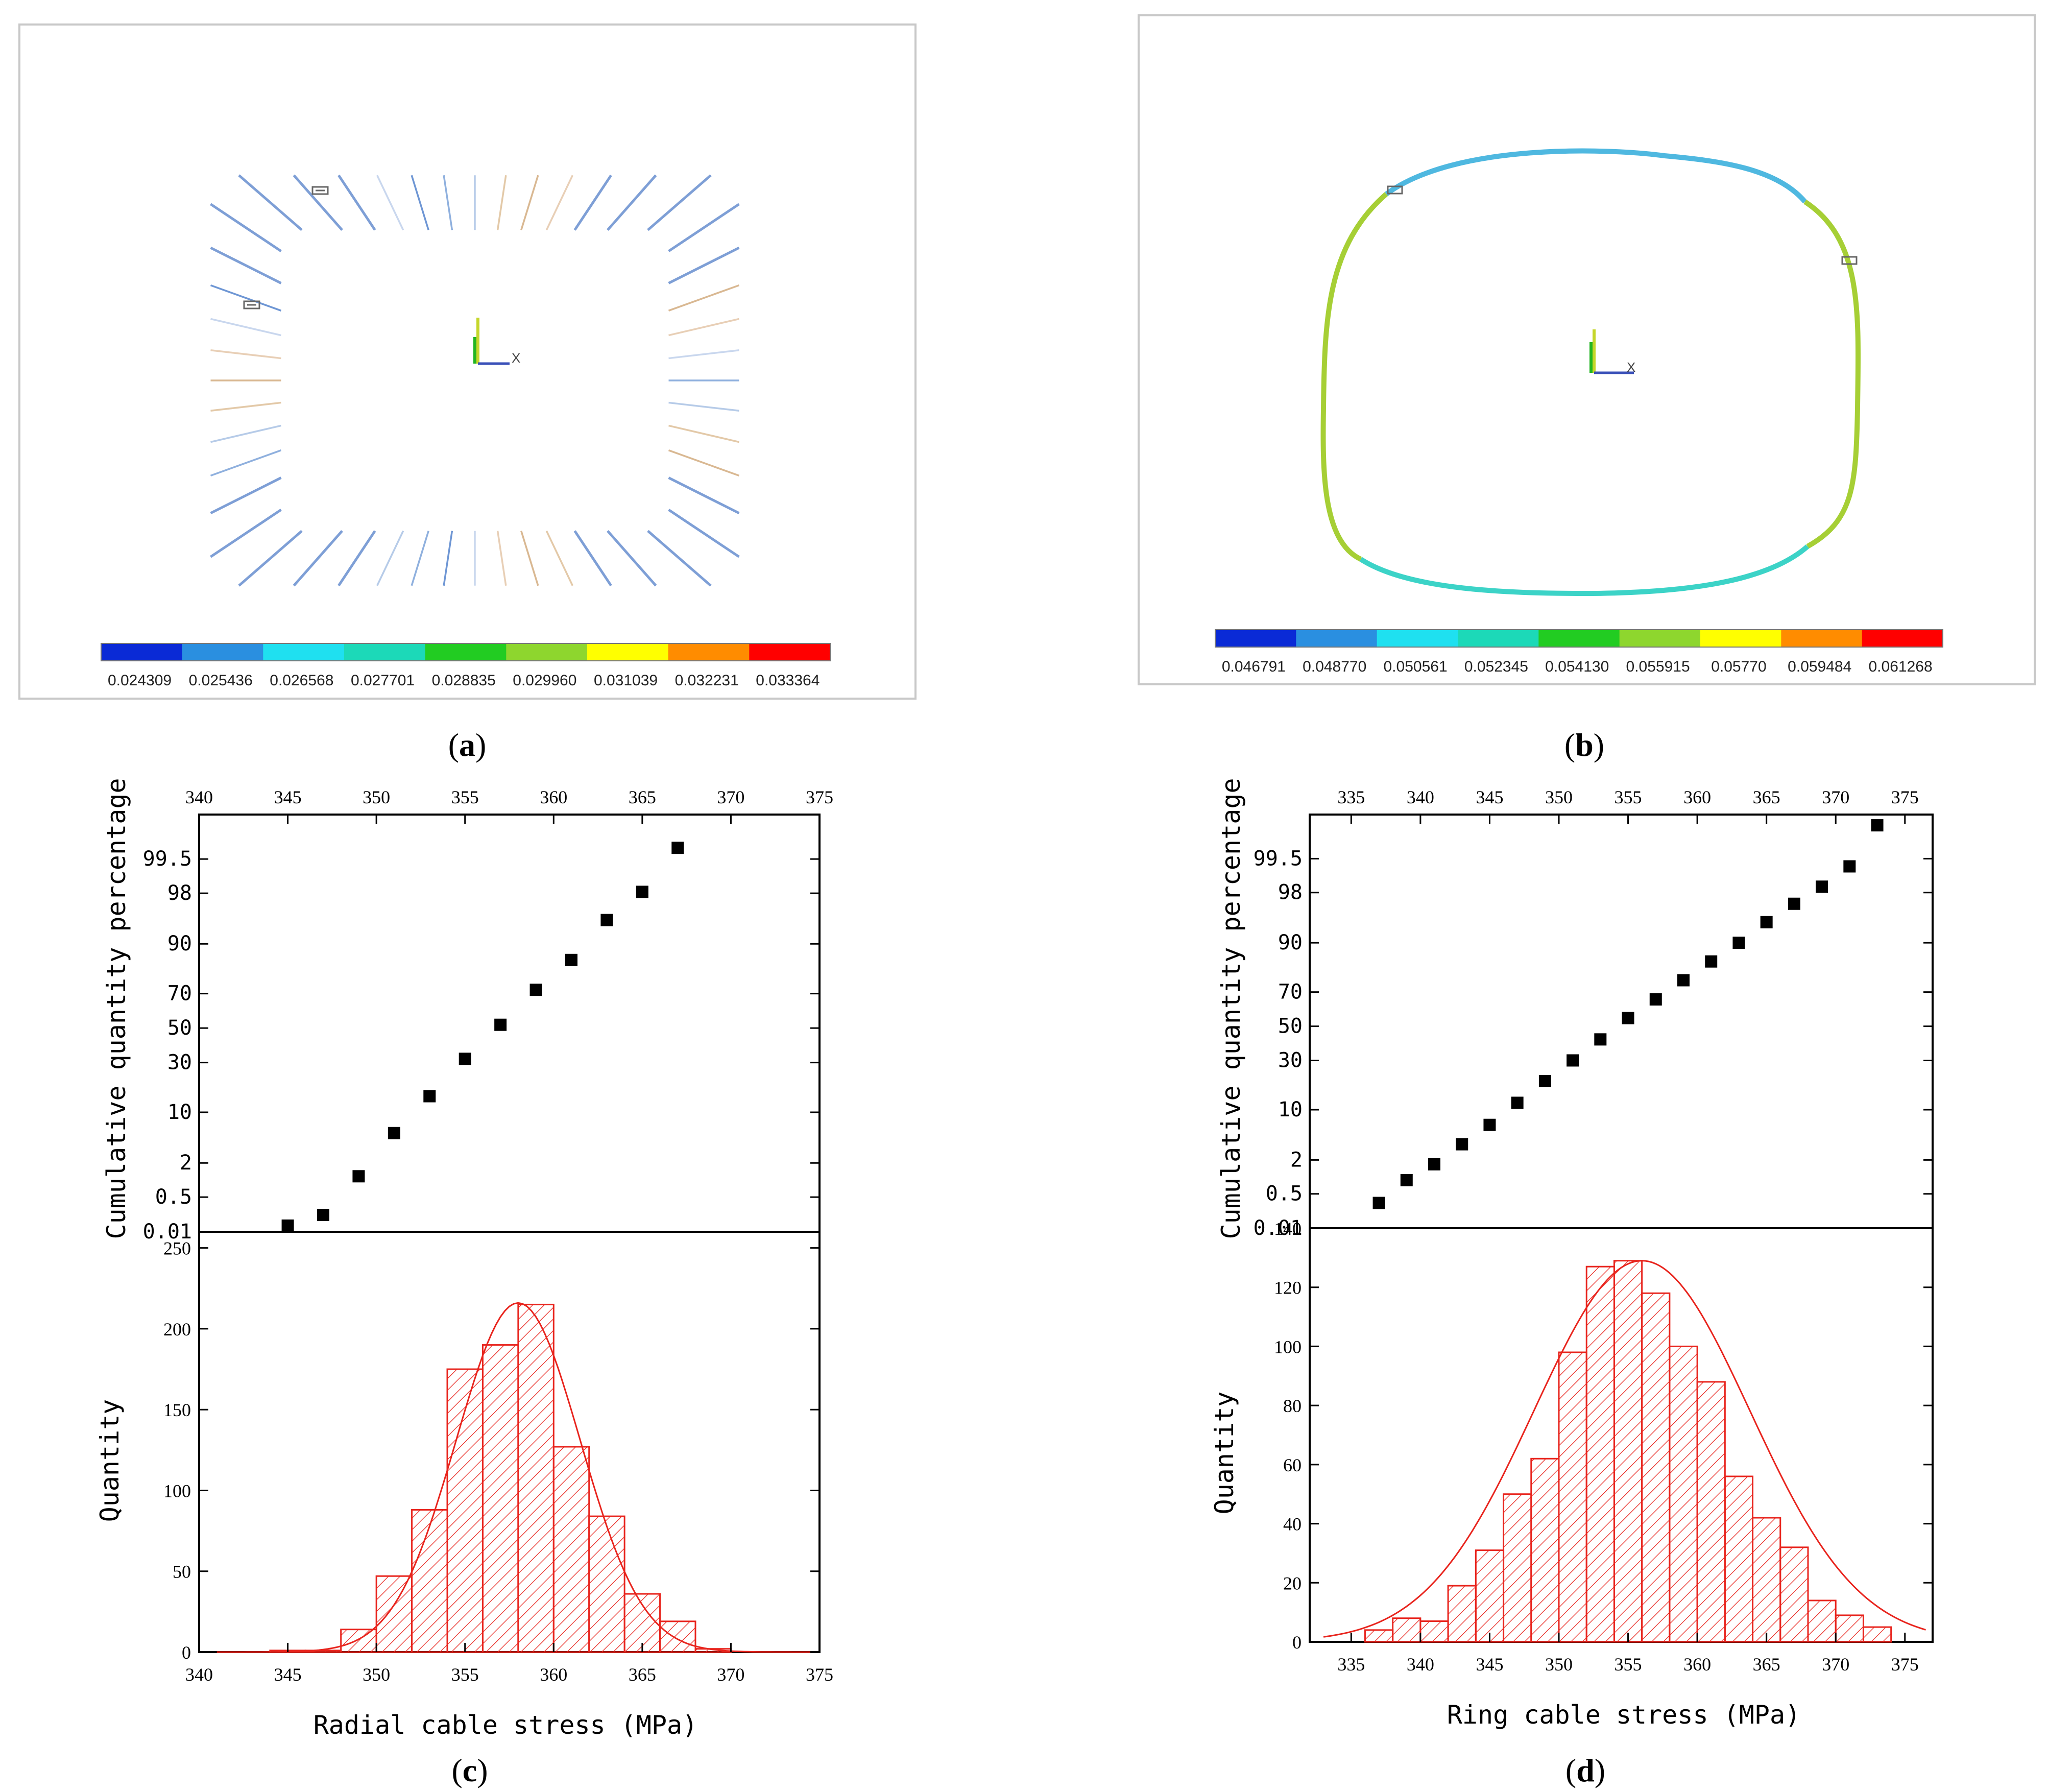  I want to click on fit-curve, so click(513, 1477).